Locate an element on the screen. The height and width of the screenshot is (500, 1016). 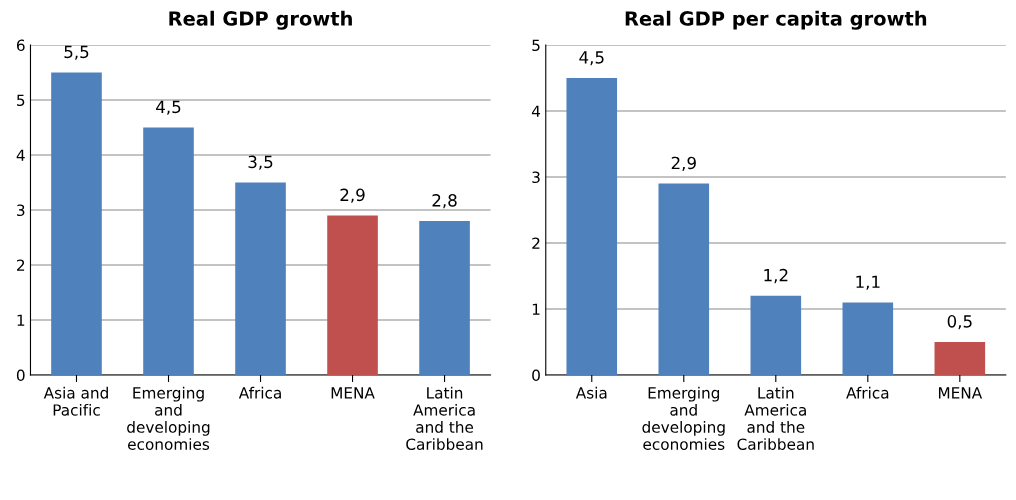
chart-title: Real GDP per capita growth is located at coordinates (776, 20).